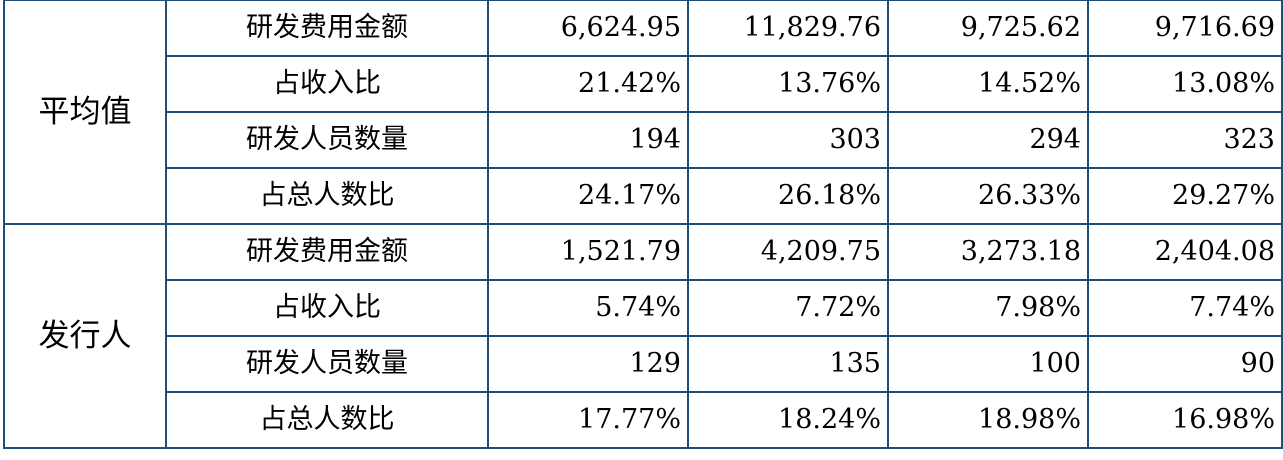  What do you see at coordinates (588, 252) in the screenshot?
I see `value-cell: 1,521.79` at bounding box center [588, 252].